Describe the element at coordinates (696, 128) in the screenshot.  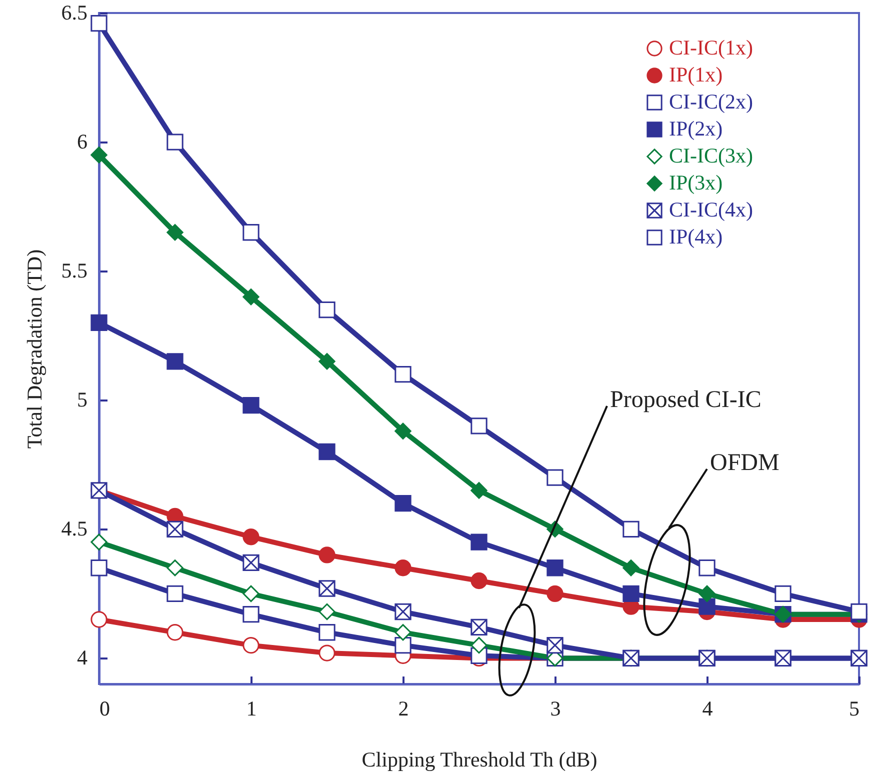
I see `legend-label: IP(2x)` at that location.